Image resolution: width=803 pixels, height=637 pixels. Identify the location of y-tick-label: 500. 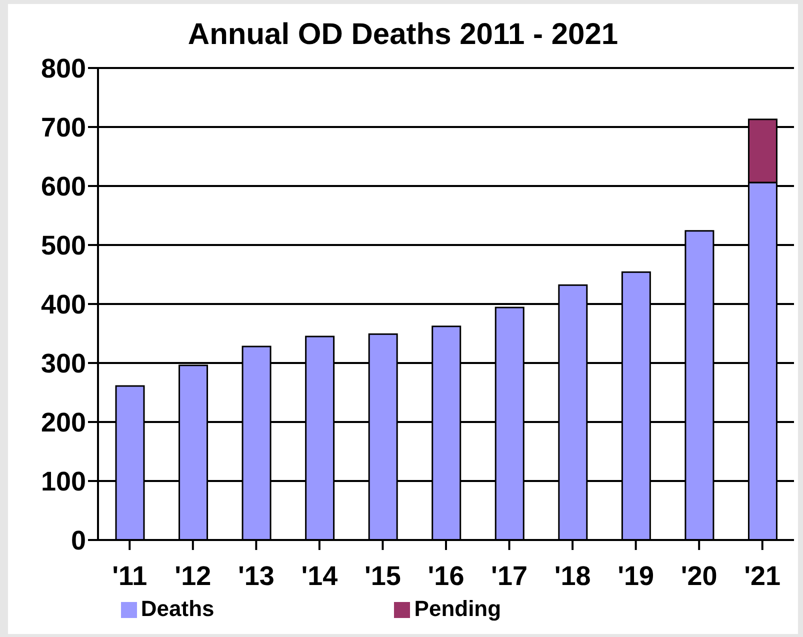
(63, 245).